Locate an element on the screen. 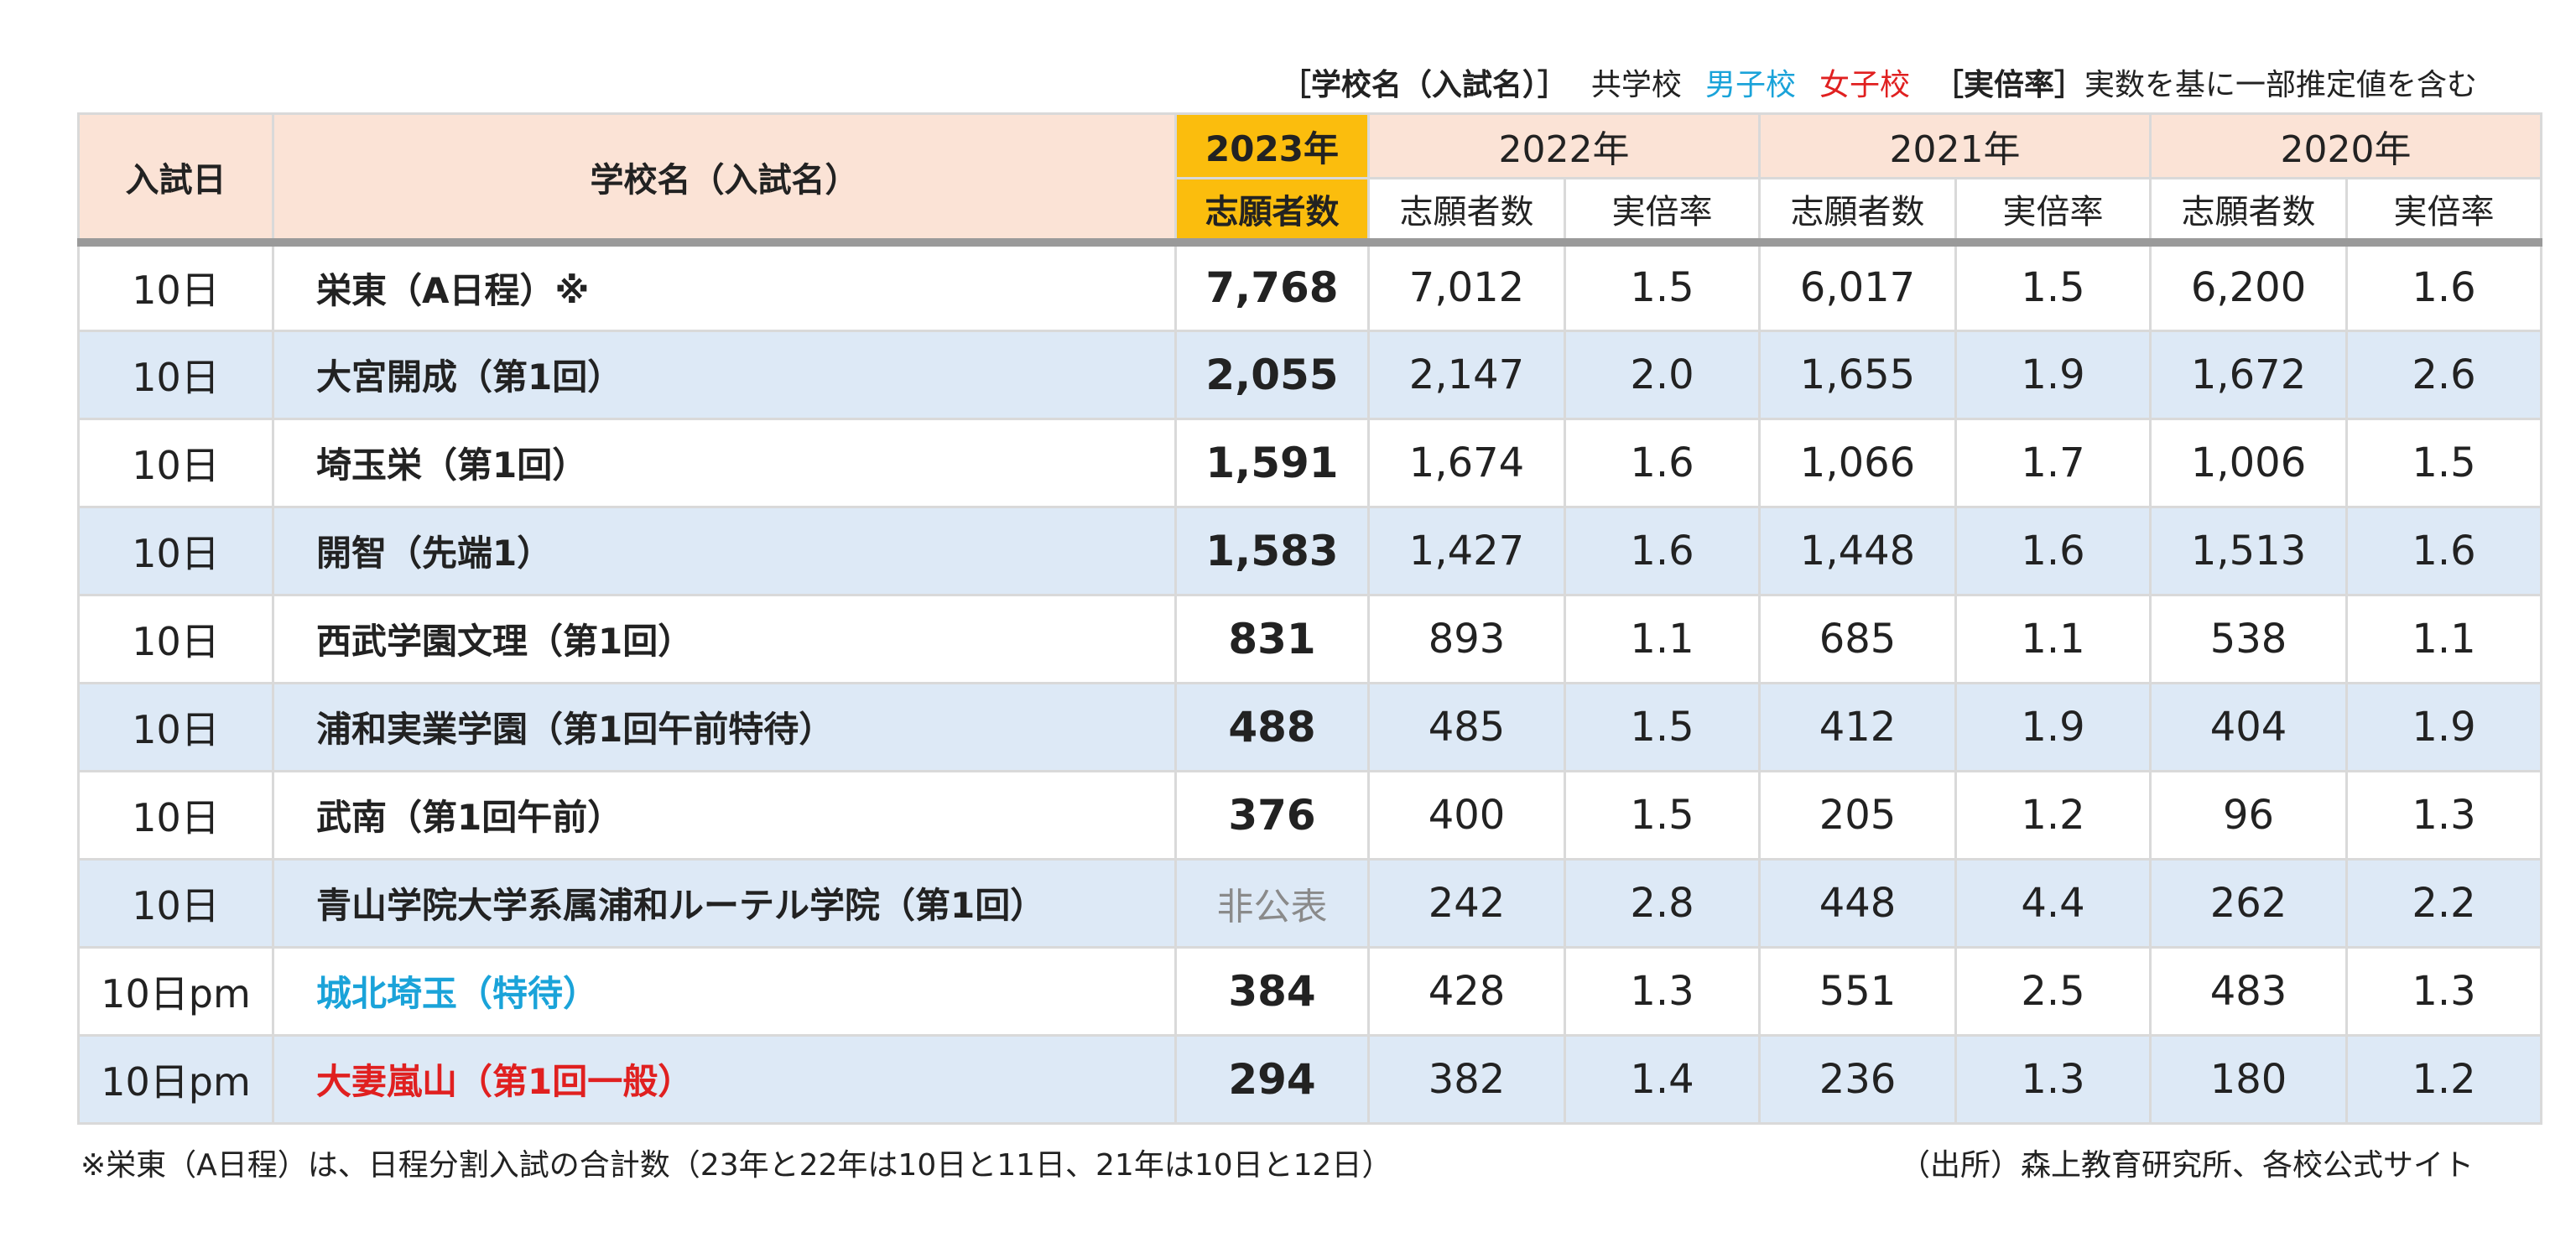  table-row: 10日 埼玉栄（第1回） 1,591 1,674 1.6 1,066 1.7 1,006 1.5 is located at coordinates (1310, 463).